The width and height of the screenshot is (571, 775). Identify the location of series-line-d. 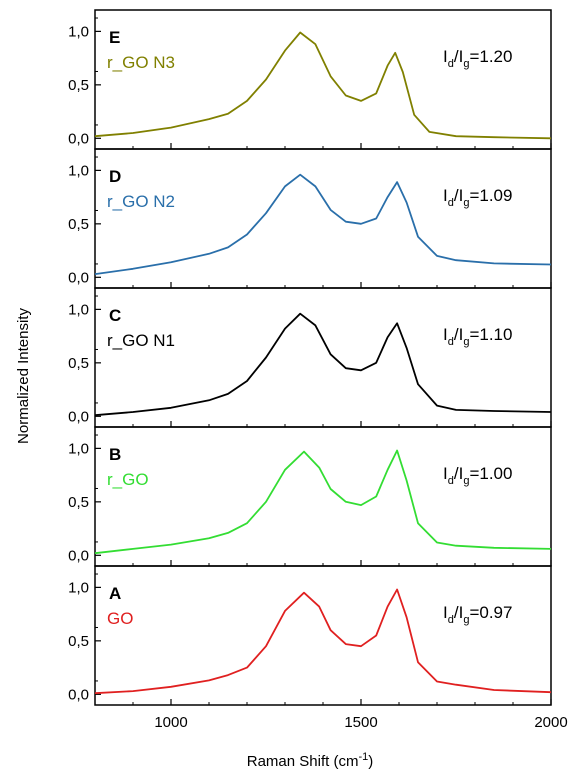
(323, 224).